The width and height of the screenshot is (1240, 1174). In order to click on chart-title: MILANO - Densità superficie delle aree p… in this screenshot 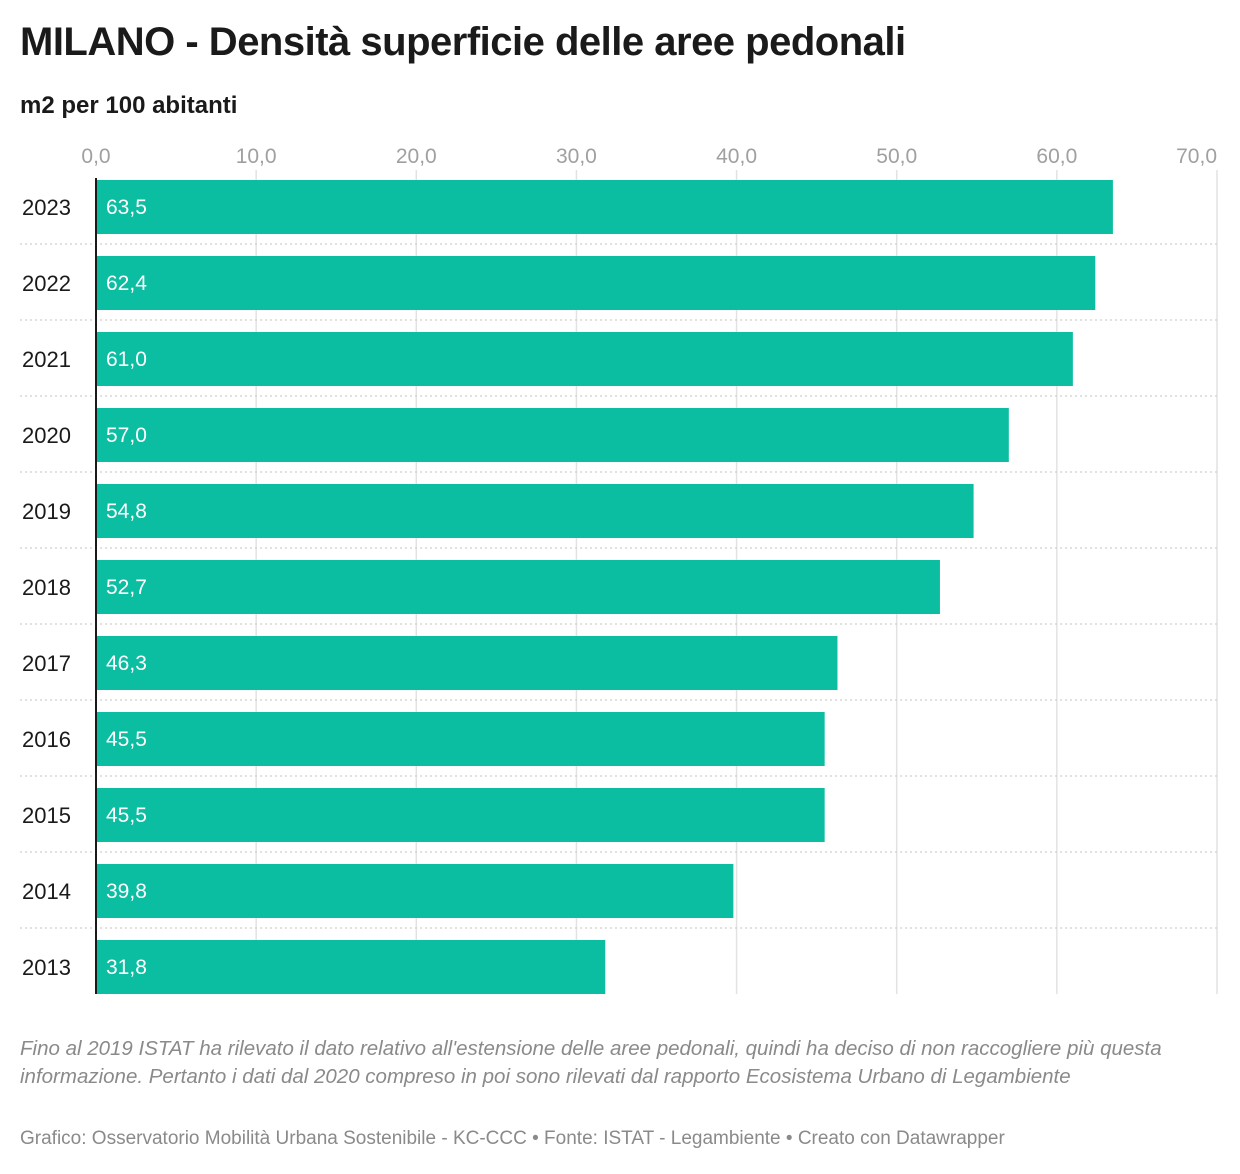, I will do `click(463, 42)`.